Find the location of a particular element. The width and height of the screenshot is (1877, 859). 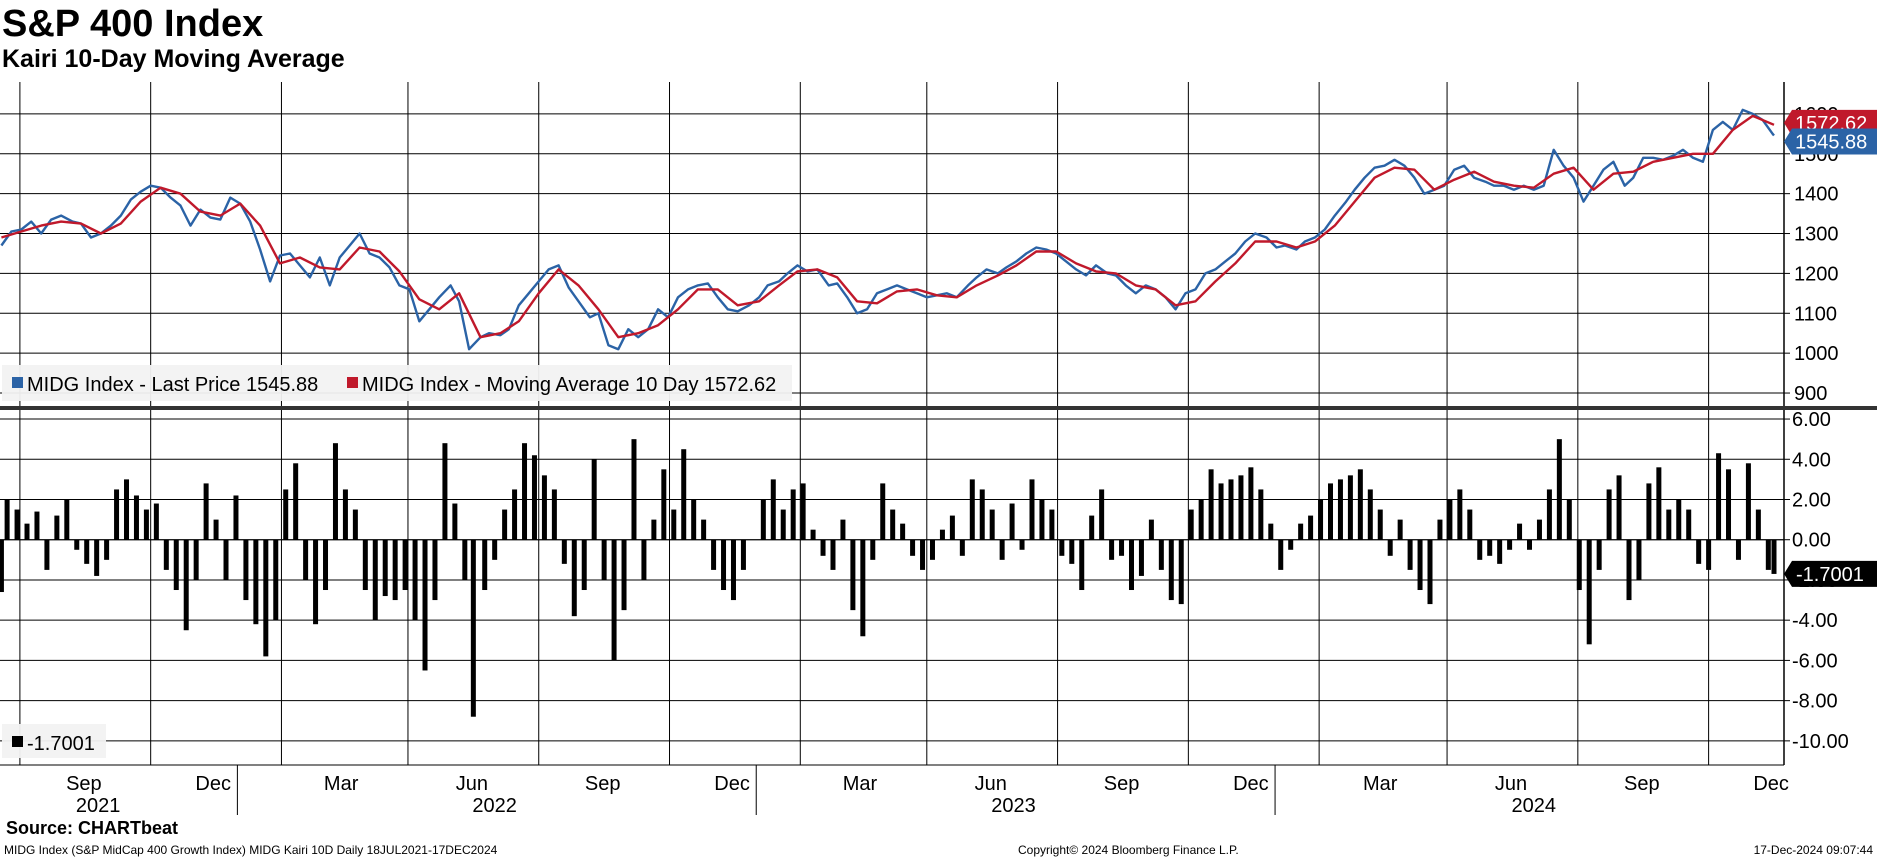

chart-subtitle: Kairi 10-Day Moving Average is located at coordinates (173, 59).